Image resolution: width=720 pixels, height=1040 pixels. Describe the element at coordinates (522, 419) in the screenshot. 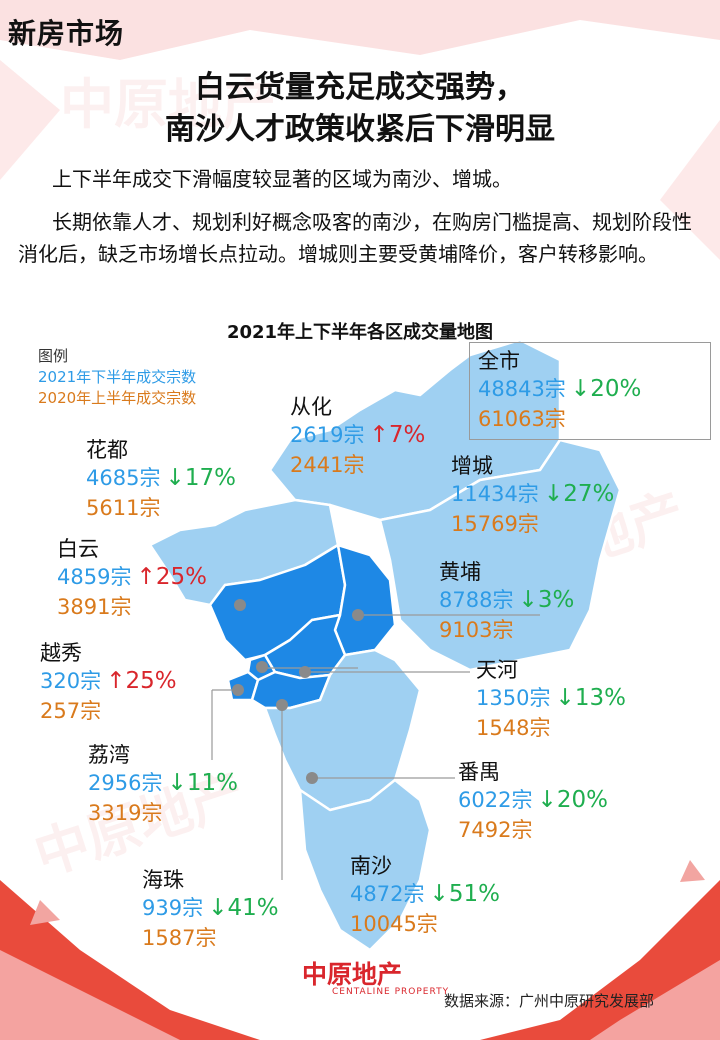

I see `h1-value: 61063宗` at that location.